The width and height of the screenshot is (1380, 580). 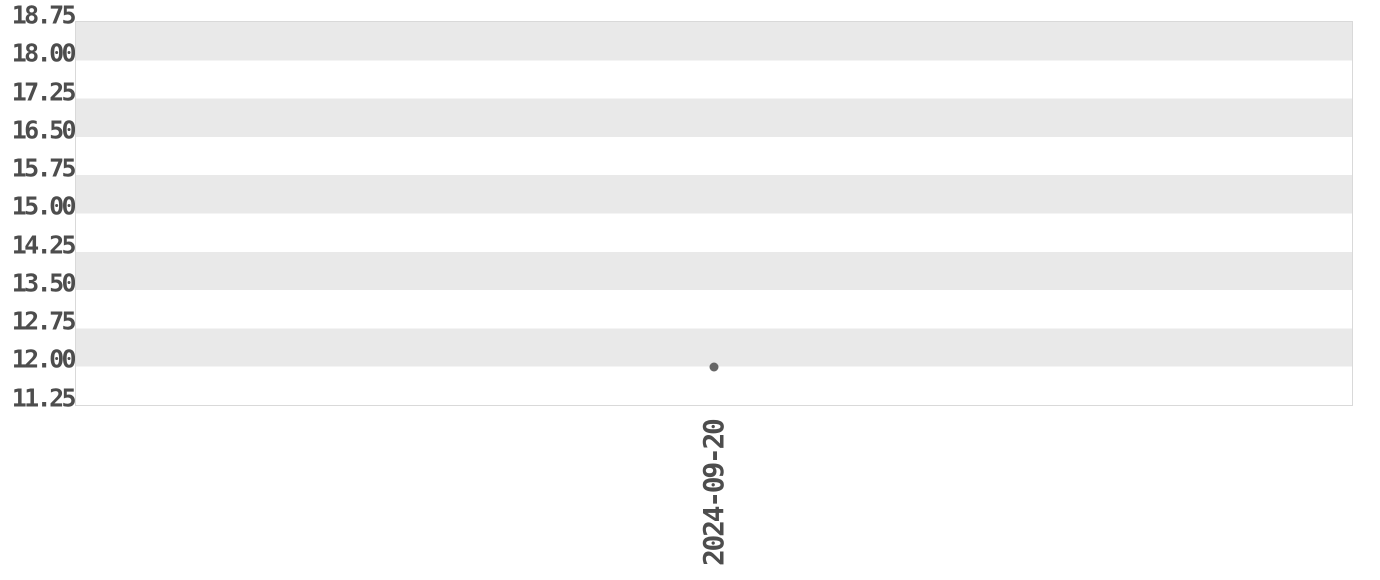 I want to click on y-tick-label: 16.50, so click(x=44, y=130).